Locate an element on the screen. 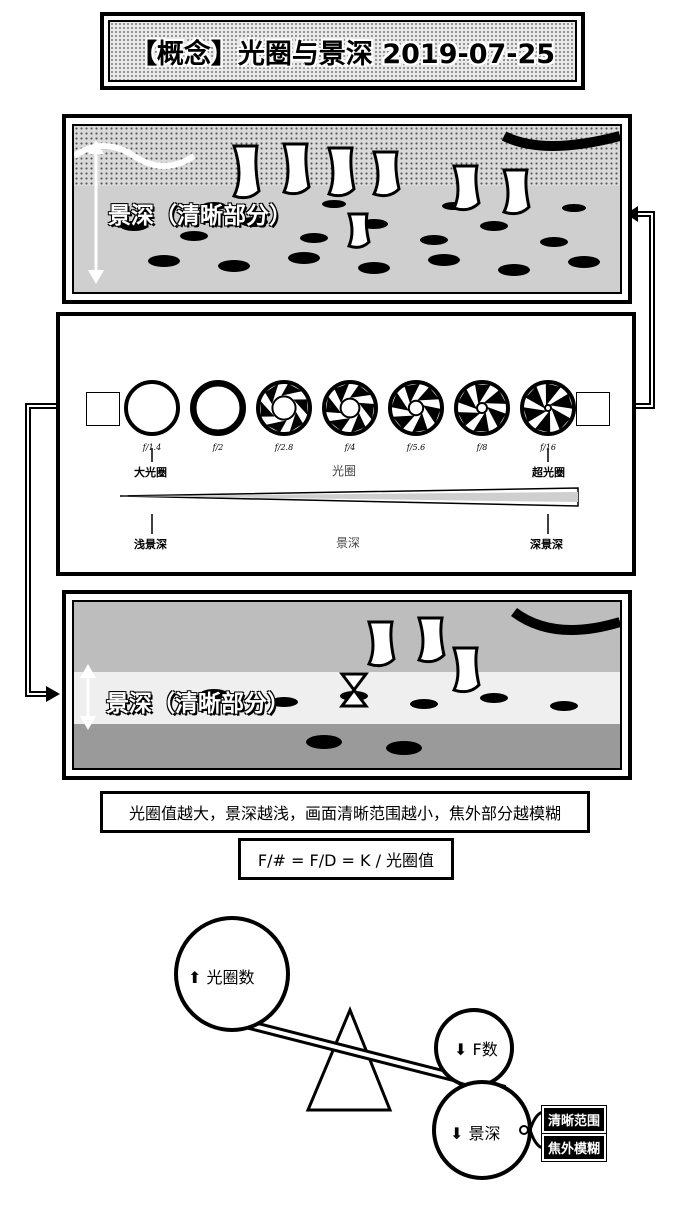  fnumber-down-label: ⬇ F数 is located at coordinates (476, 1049).